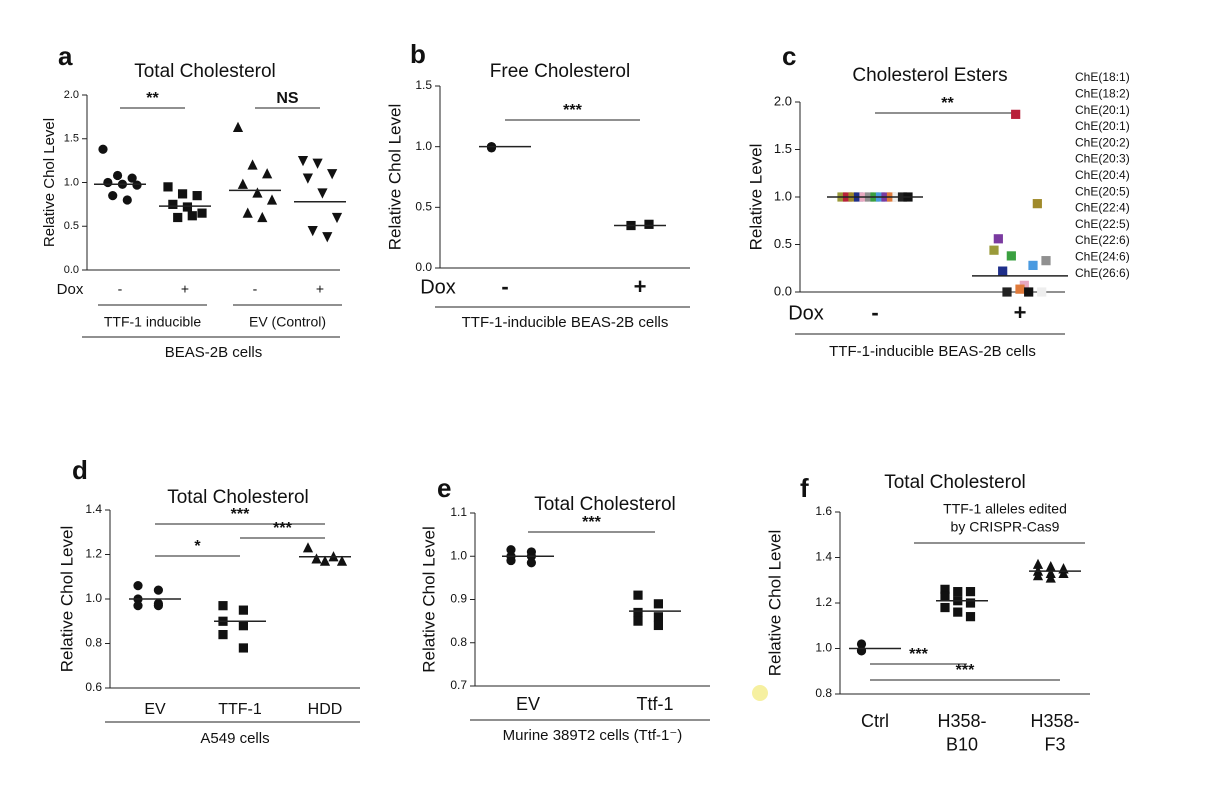 The width and height of the screenshot is (1214, 806). Describe the element at coordinates (760, 693) in the screenshot. I see `cursor-highlight` at that location.